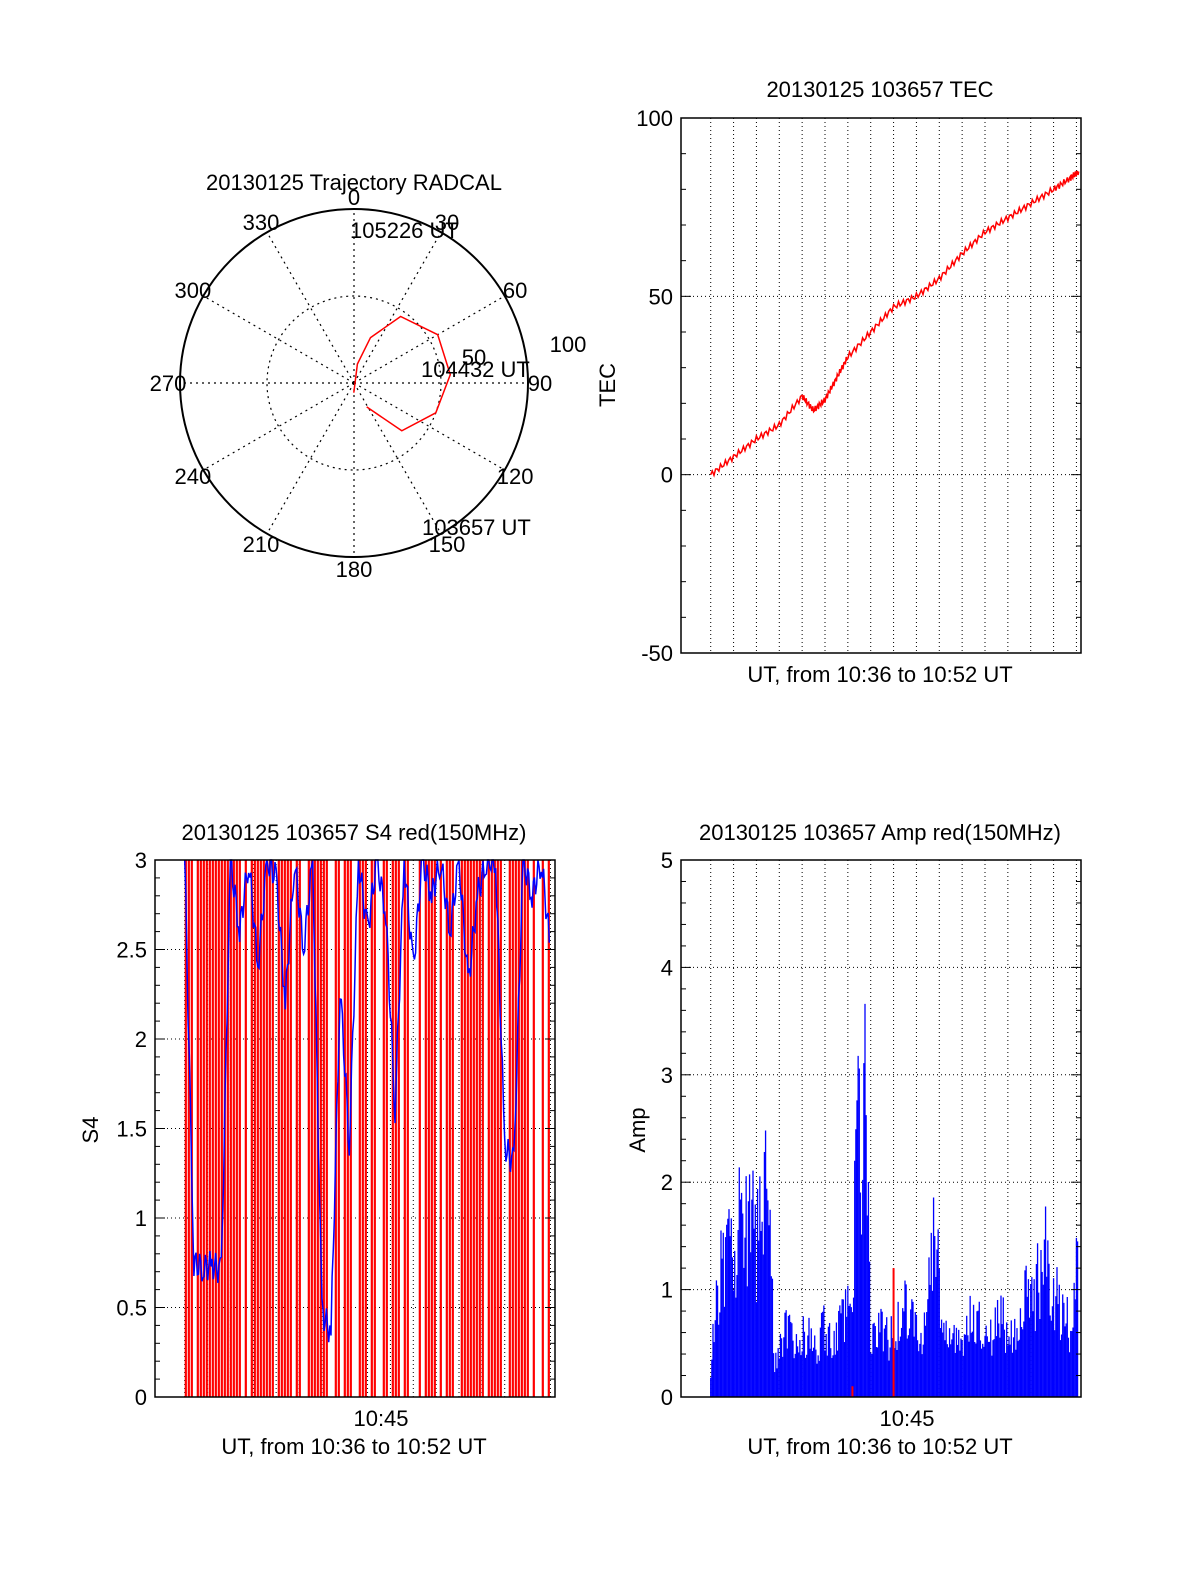  What do you see at coordinates (906, 1418) in the screenshot?
I see `amp-x-tick-label: 10:45` at bounding box center [906, 1418].